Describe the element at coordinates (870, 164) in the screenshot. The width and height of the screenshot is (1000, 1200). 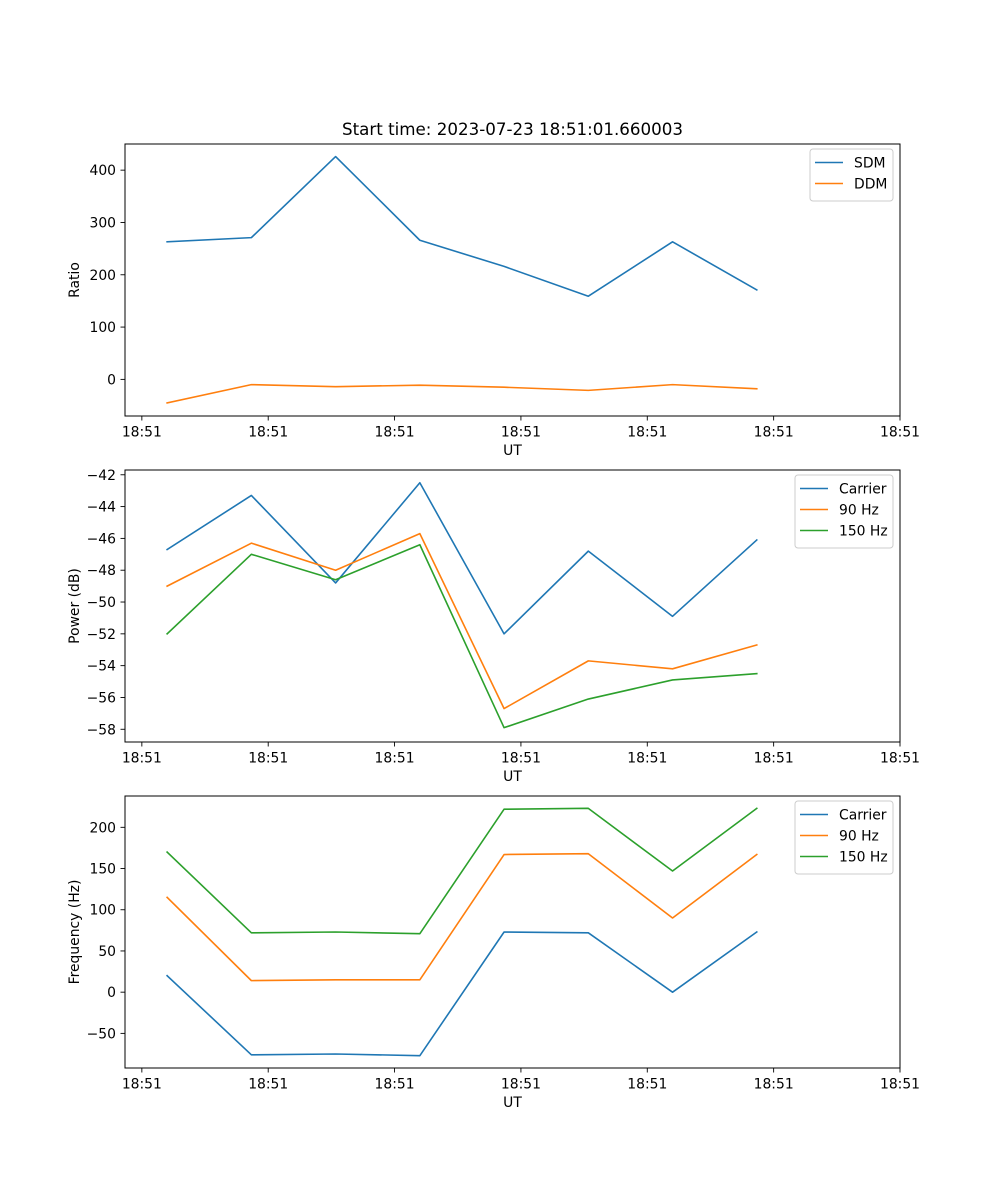
I see `legend-label: SDM` at that location.